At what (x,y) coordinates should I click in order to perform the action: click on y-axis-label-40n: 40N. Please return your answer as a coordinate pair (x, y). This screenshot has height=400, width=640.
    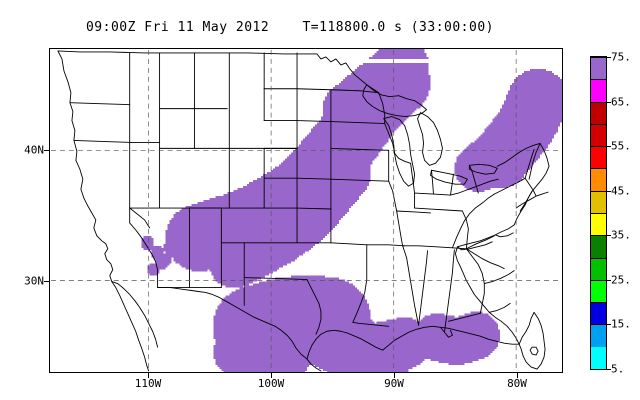
    Looking at the image, I should click on (34, 150).